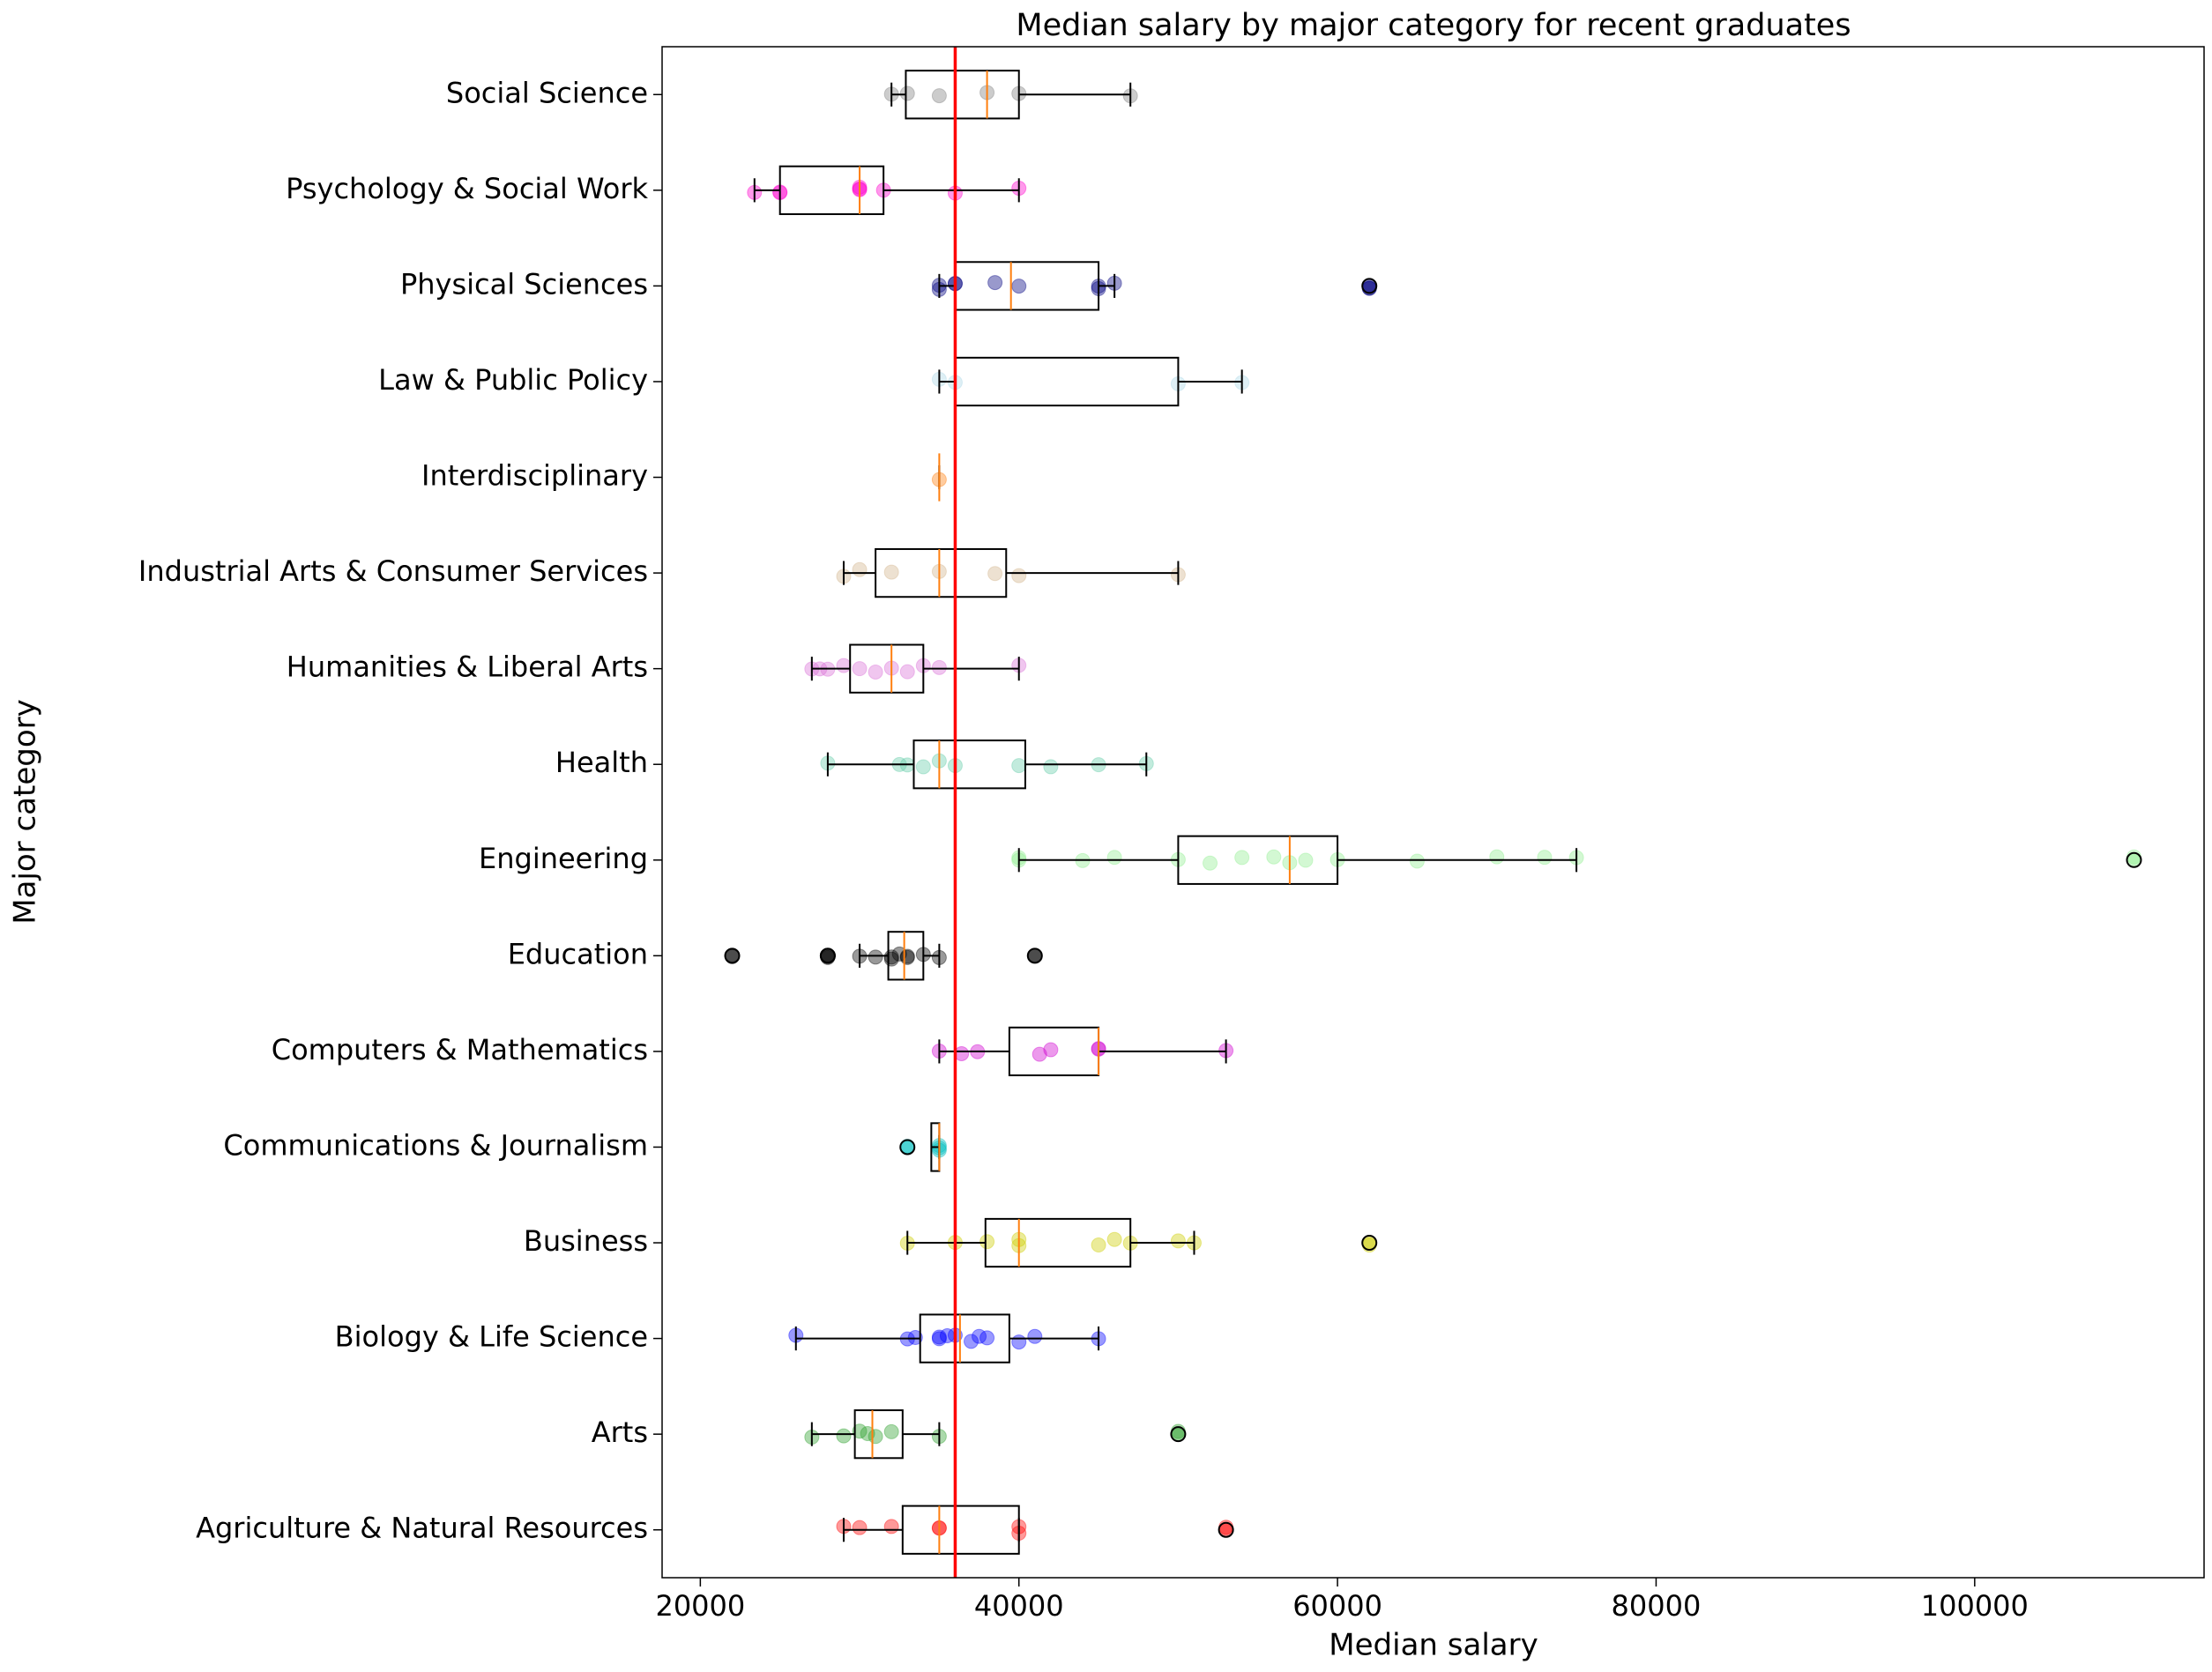  What do you see at coordinates (586, 1241) in the screenshot?
I see `y-tick-label: Business` at bounding box center [586, 1241].